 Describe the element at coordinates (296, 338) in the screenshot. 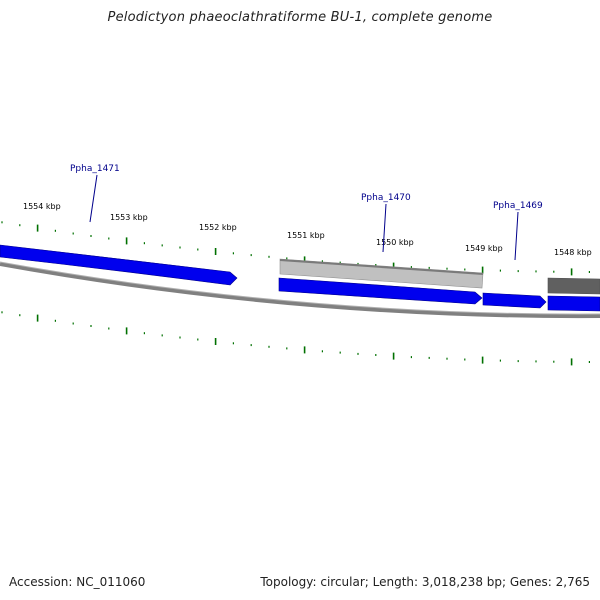

I see `tick-marks-lower` at that location.